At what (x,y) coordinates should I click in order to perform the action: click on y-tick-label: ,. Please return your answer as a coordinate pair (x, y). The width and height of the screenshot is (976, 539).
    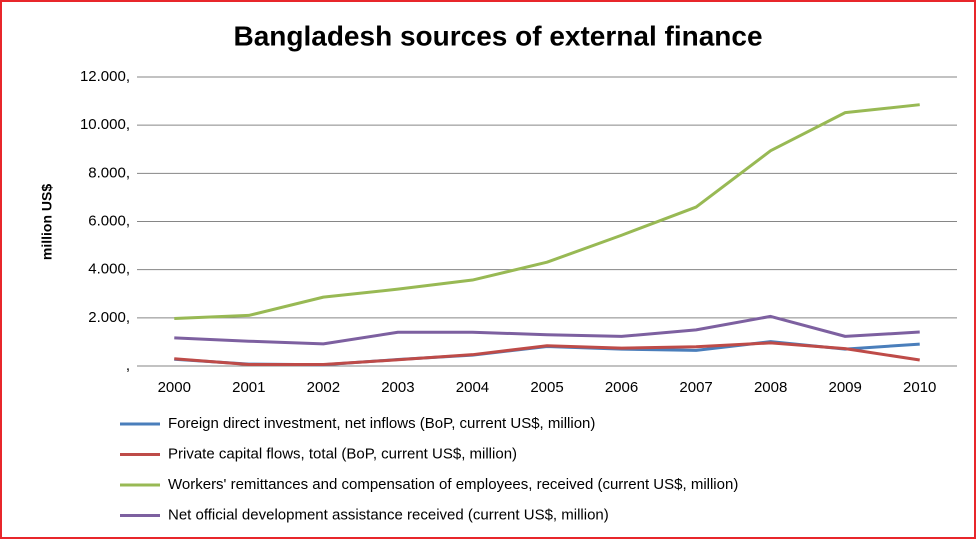
    Looking at the image, I should click on (128, 365).